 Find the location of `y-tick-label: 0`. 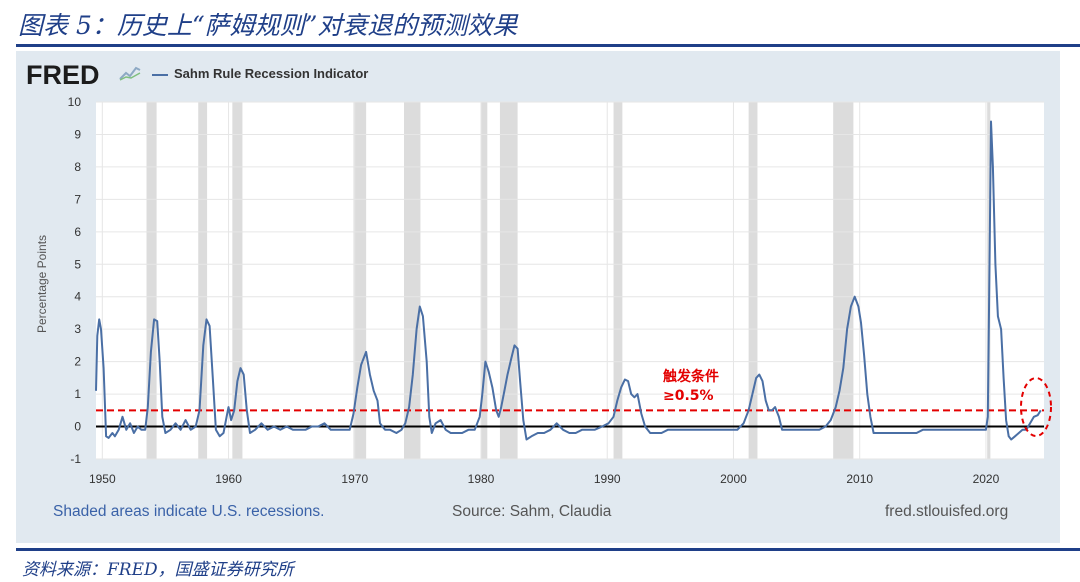

y-tick-label: 0 is located at coordinates (77, 427).